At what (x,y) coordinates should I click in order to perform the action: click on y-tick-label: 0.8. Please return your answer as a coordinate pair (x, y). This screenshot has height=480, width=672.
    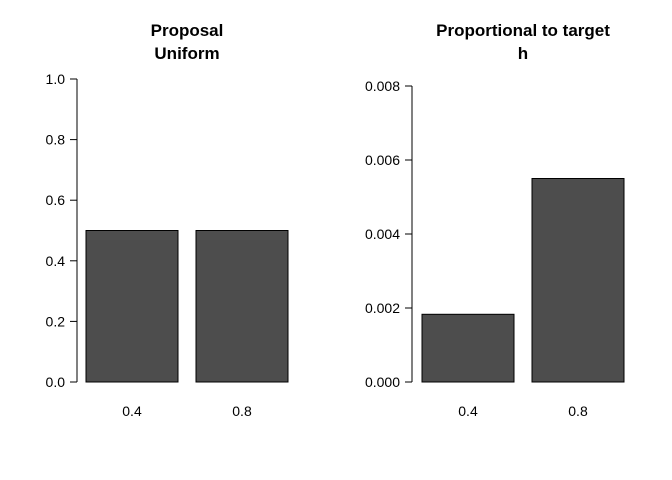
    Looking at the image, I should click on (56, 140).